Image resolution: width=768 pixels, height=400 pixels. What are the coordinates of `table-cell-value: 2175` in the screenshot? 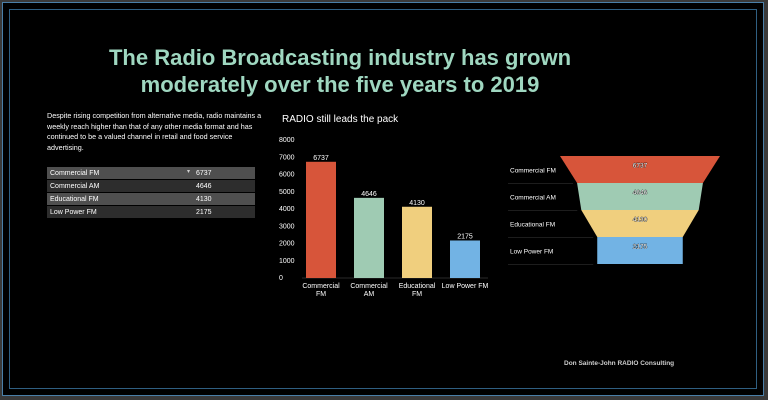 It's located at (224, 212).